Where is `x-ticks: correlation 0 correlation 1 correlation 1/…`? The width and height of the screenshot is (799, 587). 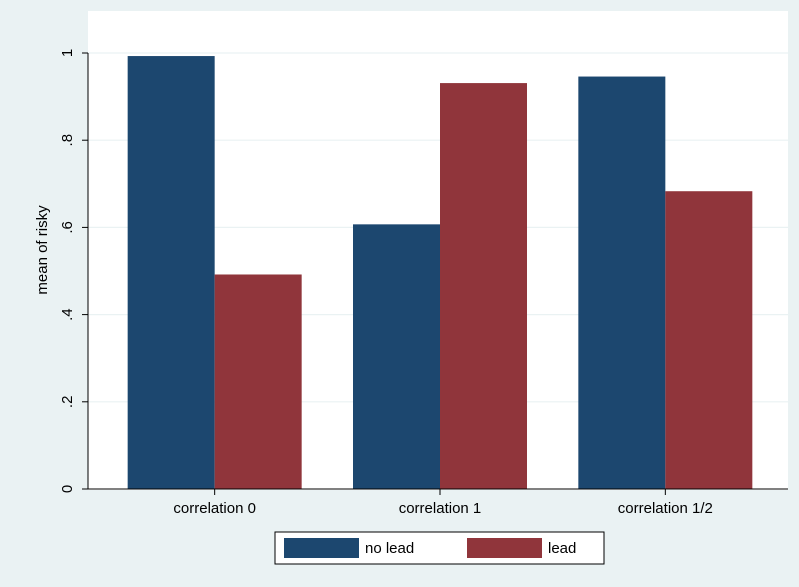 x-ticks: correlation 0 correlation 1 correlation 1/… is located at coordinates (443, 503).